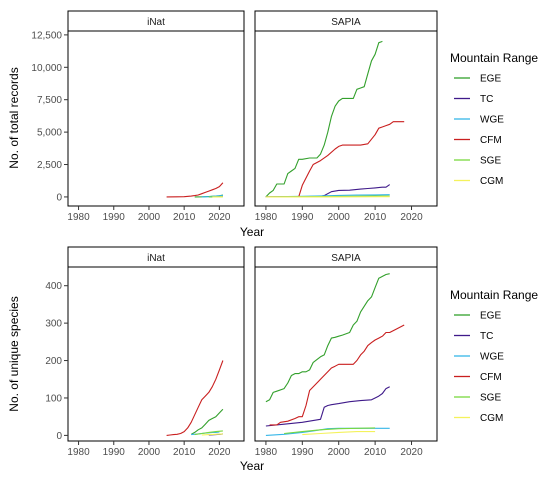 The width and height of the screenshot is (550, 479). I want to click on y-axis-title: No. of total records, so click(14, 117).